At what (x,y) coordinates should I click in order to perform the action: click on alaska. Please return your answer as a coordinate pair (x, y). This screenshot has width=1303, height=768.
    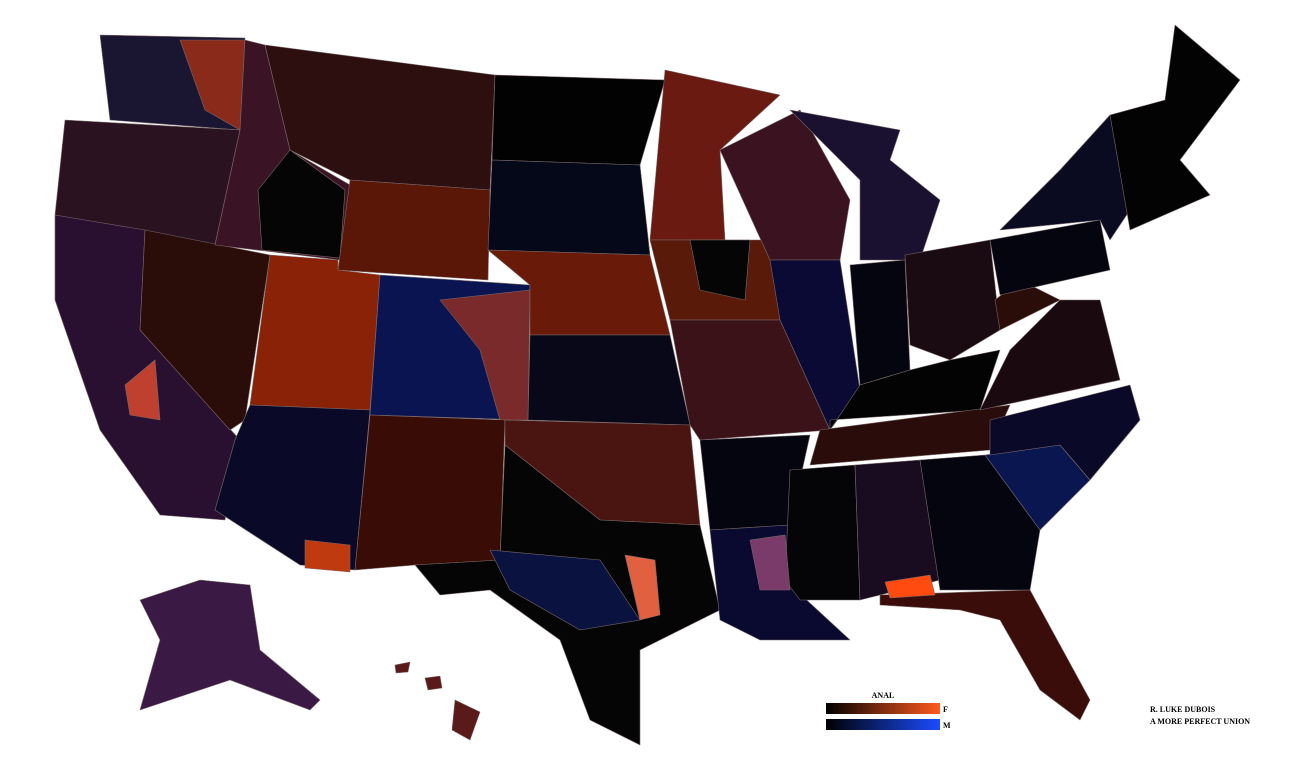
    Looking at the image, I should click on (230, 645).